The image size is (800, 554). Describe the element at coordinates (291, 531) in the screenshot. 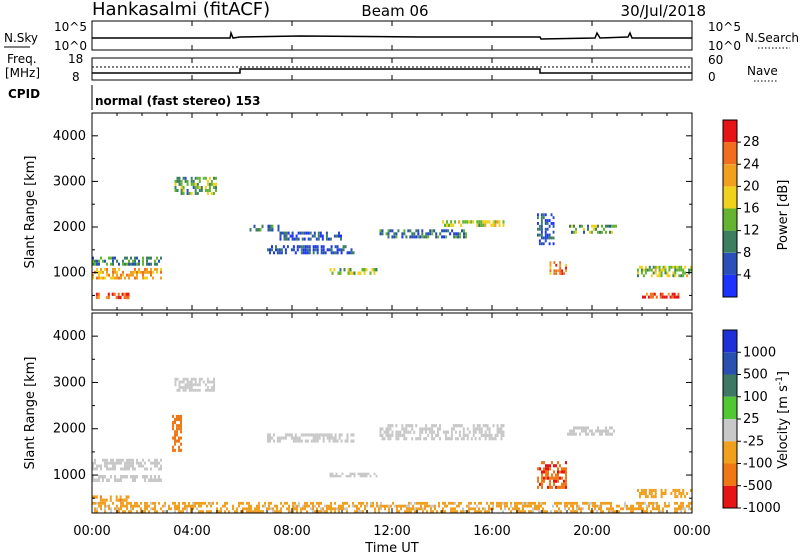

I see `time-tick-label: 08:00` at that location.